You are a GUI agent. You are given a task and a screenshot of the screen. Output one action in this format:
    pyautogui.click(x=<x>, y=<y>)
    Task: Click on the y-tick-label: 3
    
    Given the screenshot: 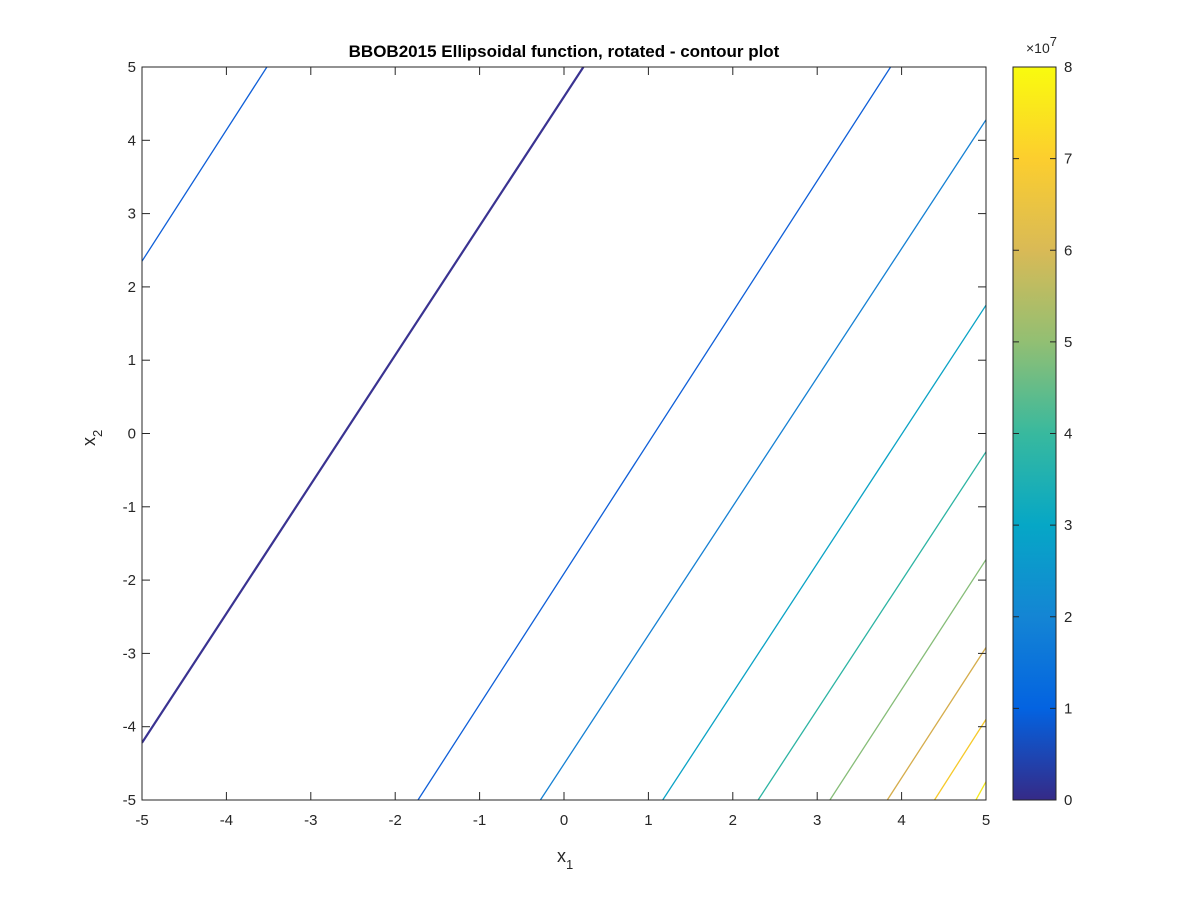 What is the action you would take?
    pyautogui.click(x=132, y=214)
    